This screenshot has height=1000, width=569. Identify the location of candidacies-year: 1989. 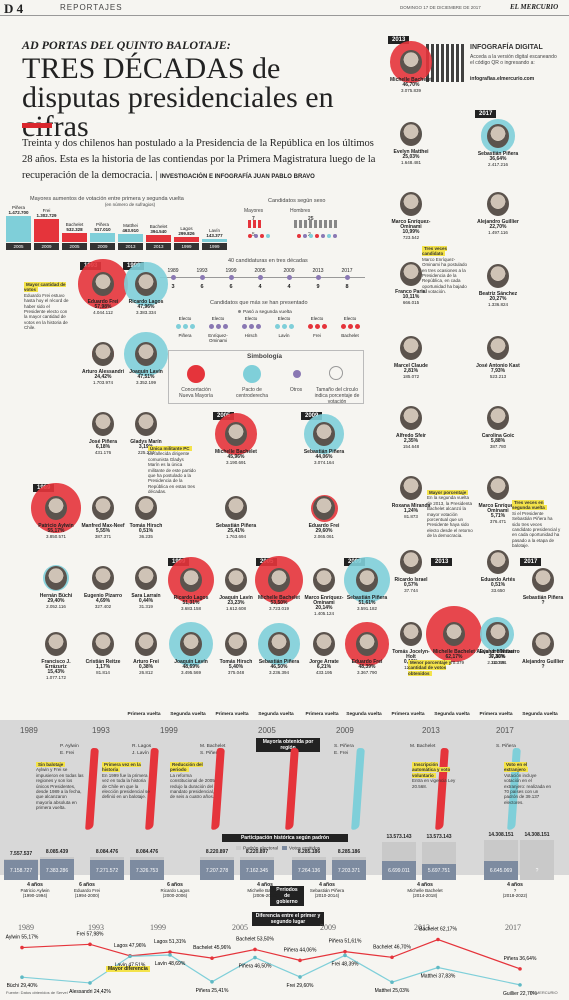
(173, 271).